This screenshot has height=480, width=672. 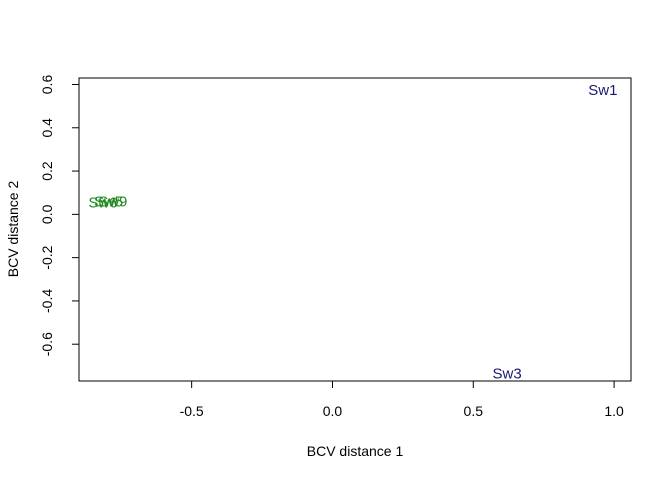 What do you see at coordinates (474, 411) in the screenshot?
I see `x-tick-label: 0.5` at bounding box center [474, 411].